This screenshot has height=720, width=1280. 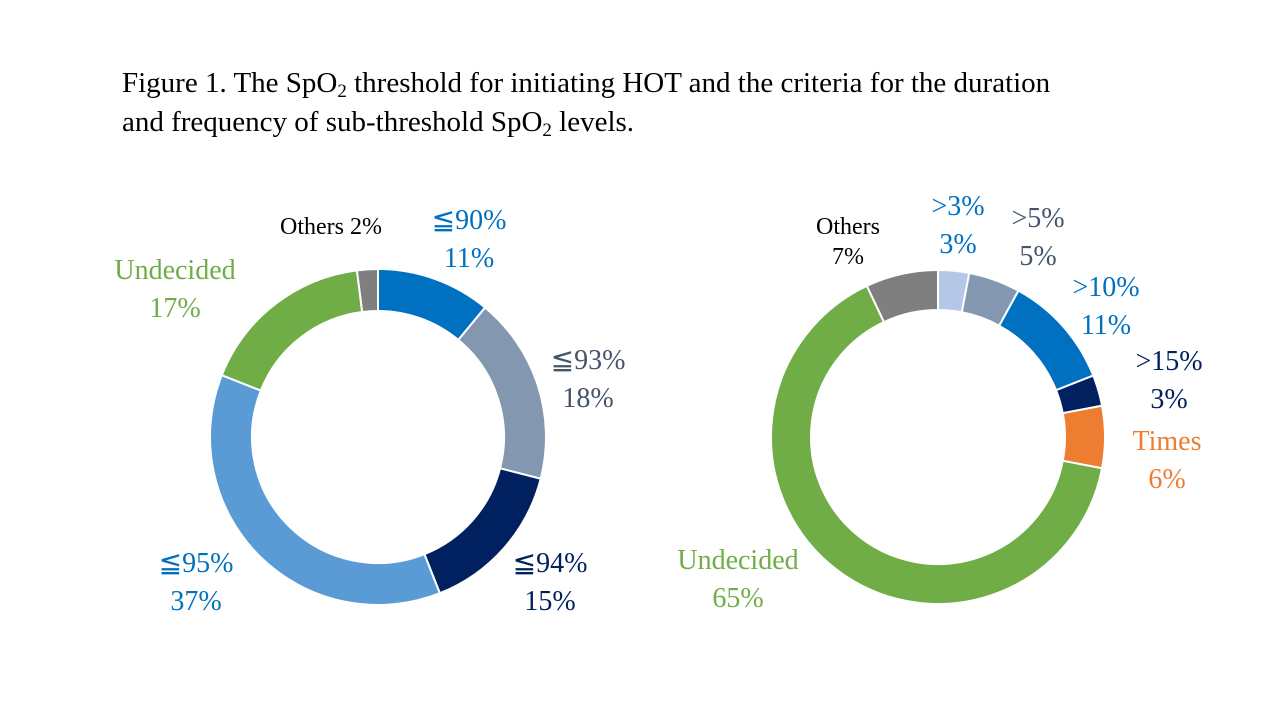 I want to click on donut-chart-threshold, so click(x=378, y=436).